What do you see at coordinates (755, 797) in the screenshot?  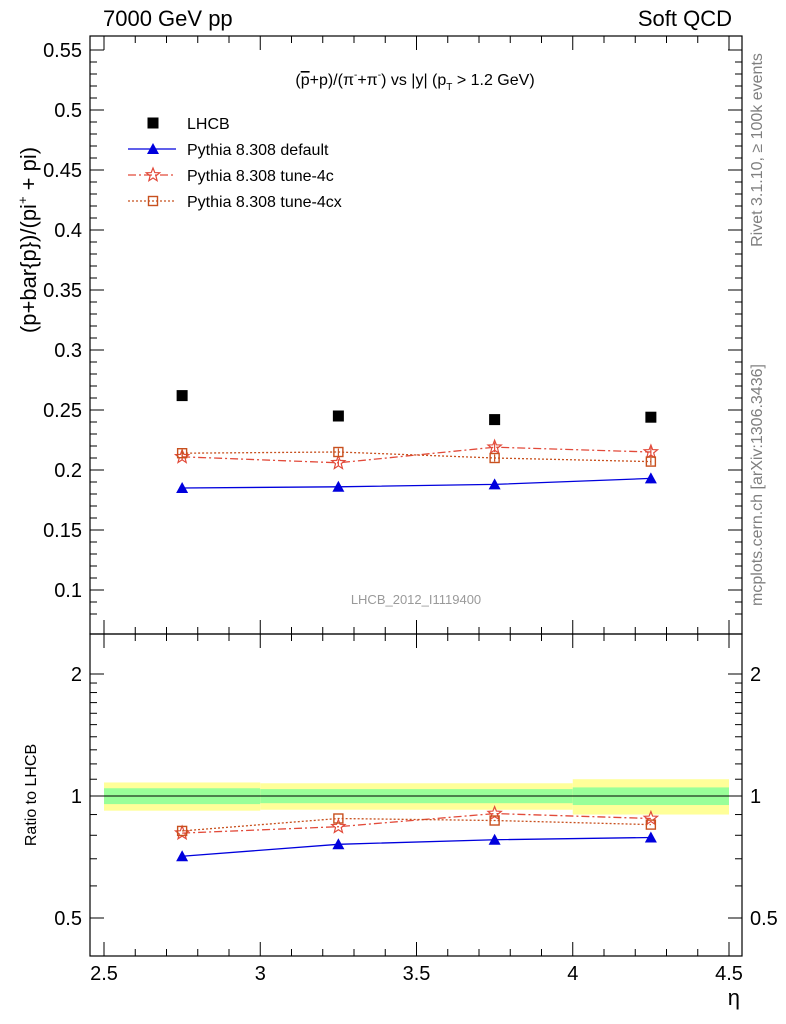 I see `ratio-y-tick-label-right: 1` at bounding box center [755, 797].